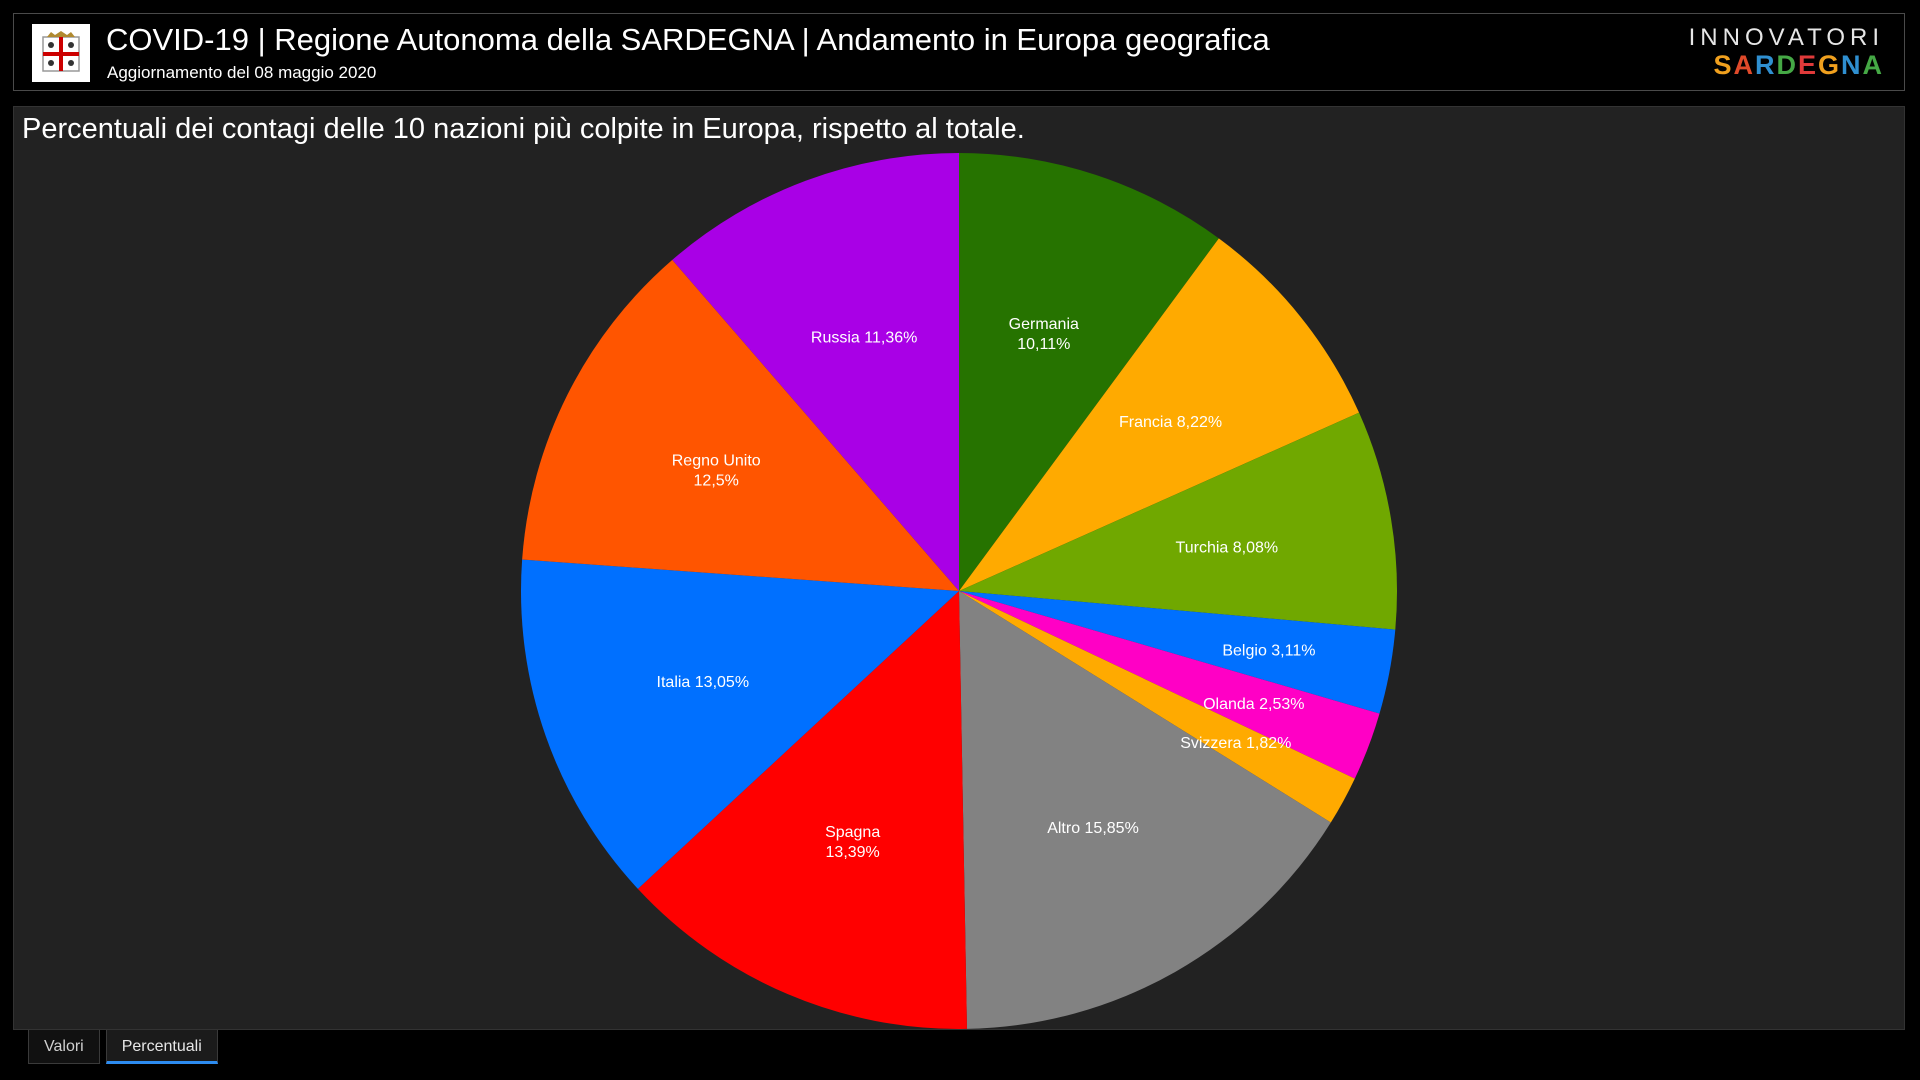  What do you see at coordinates (64, 1047) in the screenshot?
I see `tab-valori: Valori` at bounding box center [64, 1047].